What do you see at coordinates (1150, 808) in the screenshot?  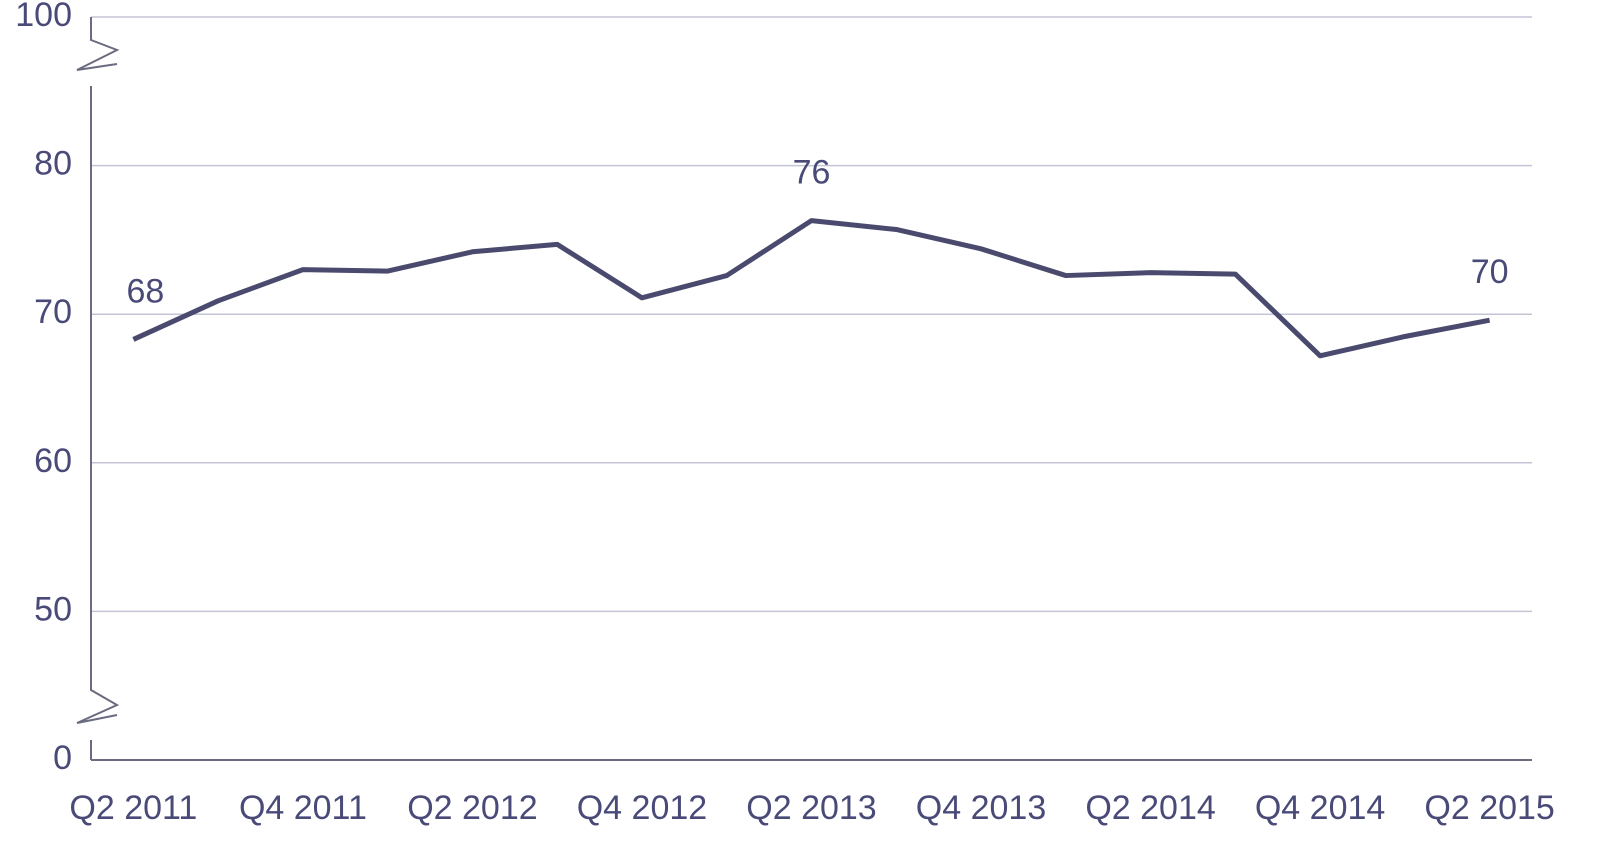 I see `x-tick-label: Q2 2014` at bounding box center [1150, 808].